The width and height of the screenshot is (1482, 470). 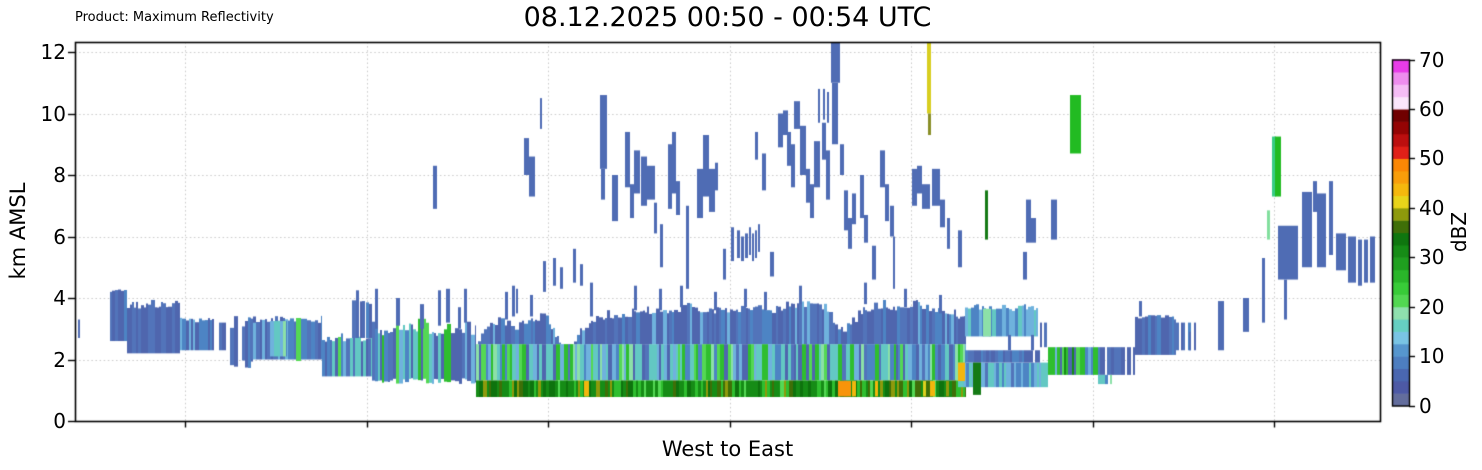 I want to click on y-tick-label: 12, so click(x=53, y=52).